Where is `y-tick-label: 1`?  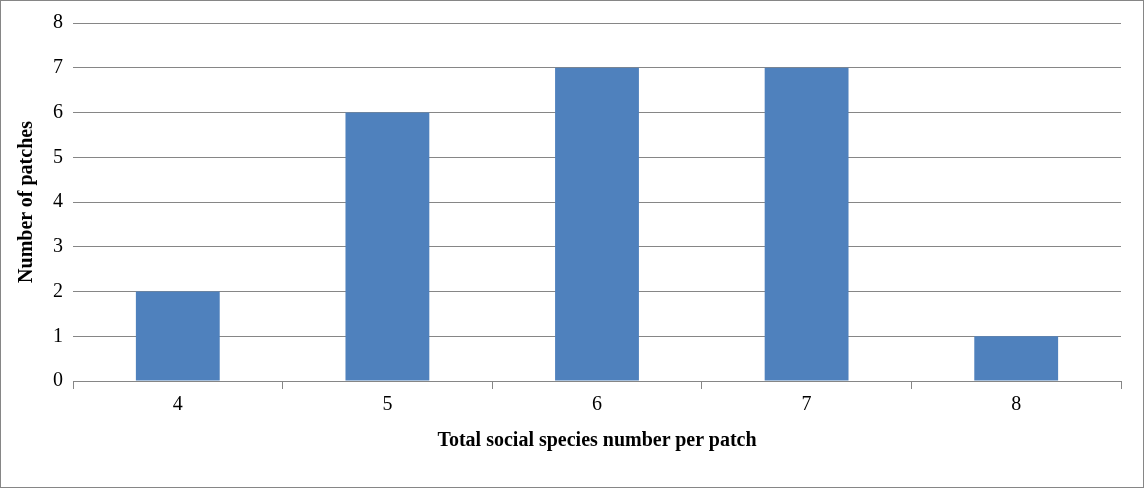 y-tick-label: 1 is located at coordinates (58, 334).